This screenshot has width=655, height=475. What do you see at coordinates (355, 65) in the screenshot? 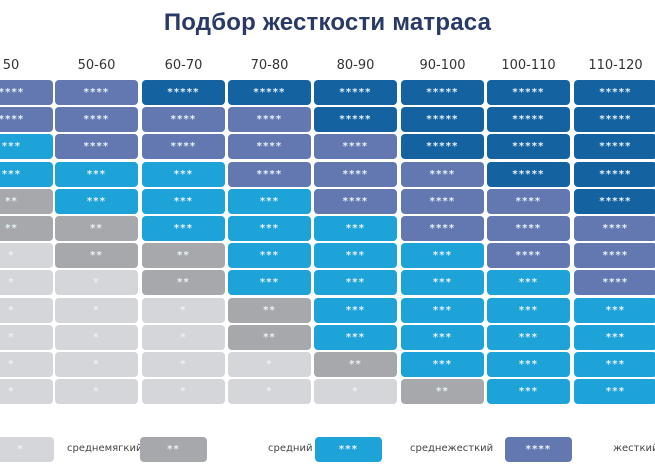
I see `column-header: 80-90` at bounding box center [355, 65].